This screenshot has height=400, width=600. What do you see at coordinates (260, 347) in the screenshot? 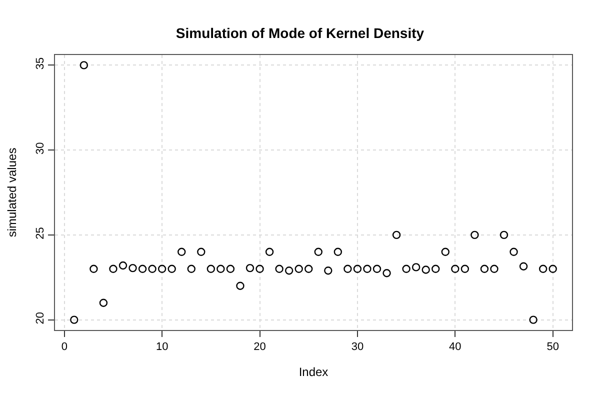
I see `x-tick-label: 20` at bounding box center [260, 347].